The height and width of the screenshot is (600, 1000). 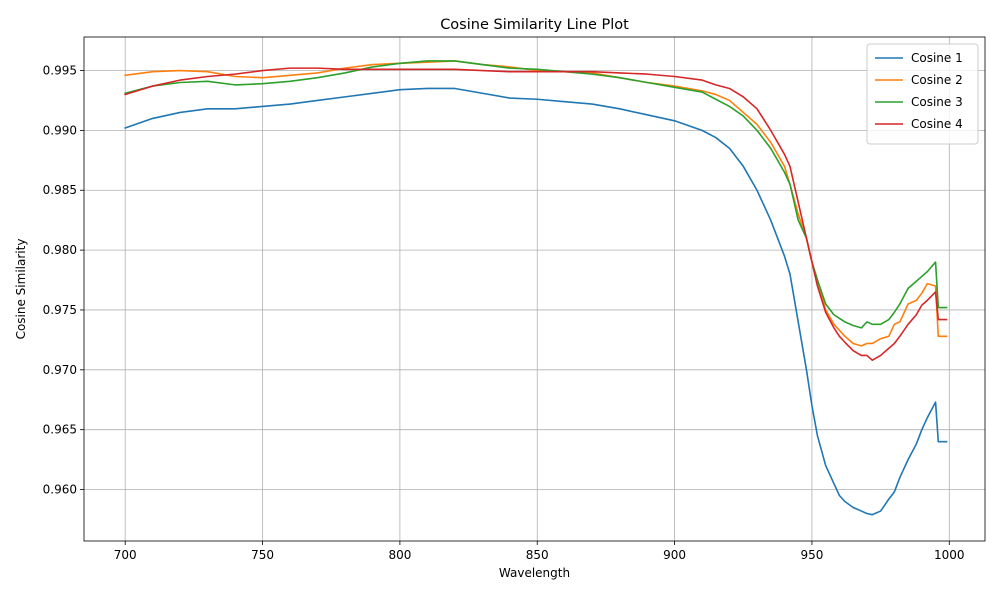 What do you see at coordinates (937, 58) in the screenshot?
I see `legend-label-1: Cosine 1` at bounding box center [937, 58].